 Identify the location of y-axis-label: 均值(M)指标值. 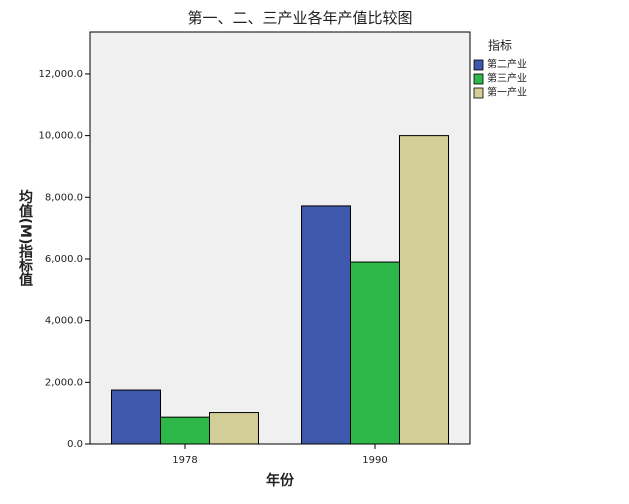
(25, 238).